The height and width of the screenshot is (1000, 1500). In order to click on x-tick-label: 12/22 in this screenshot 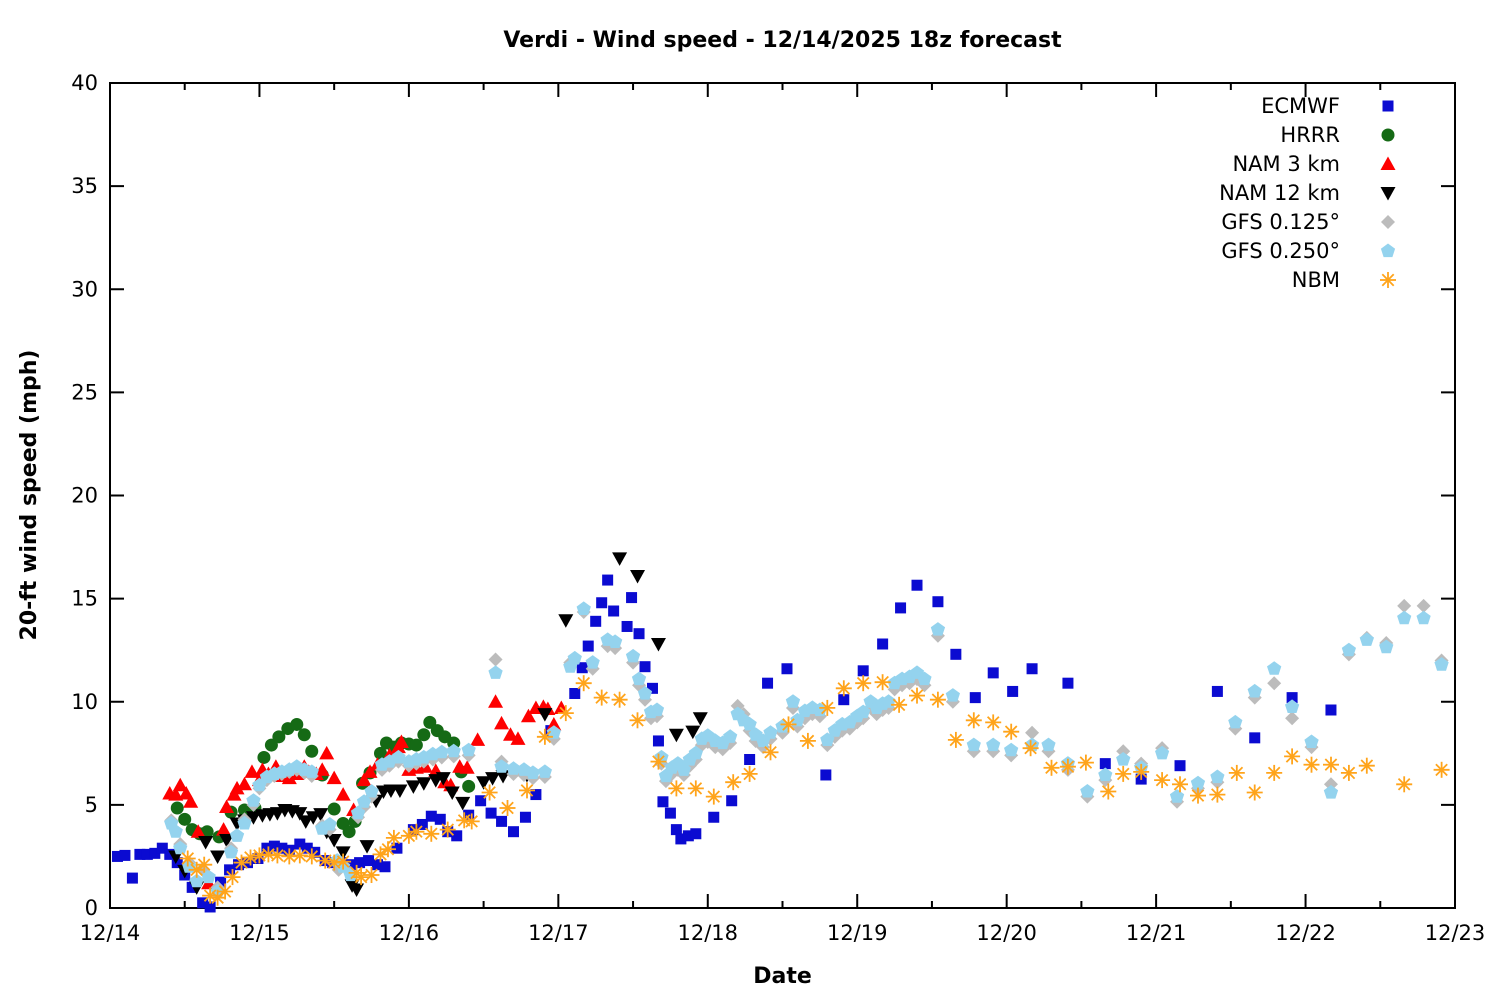, I will do `click(1305, 933)`.